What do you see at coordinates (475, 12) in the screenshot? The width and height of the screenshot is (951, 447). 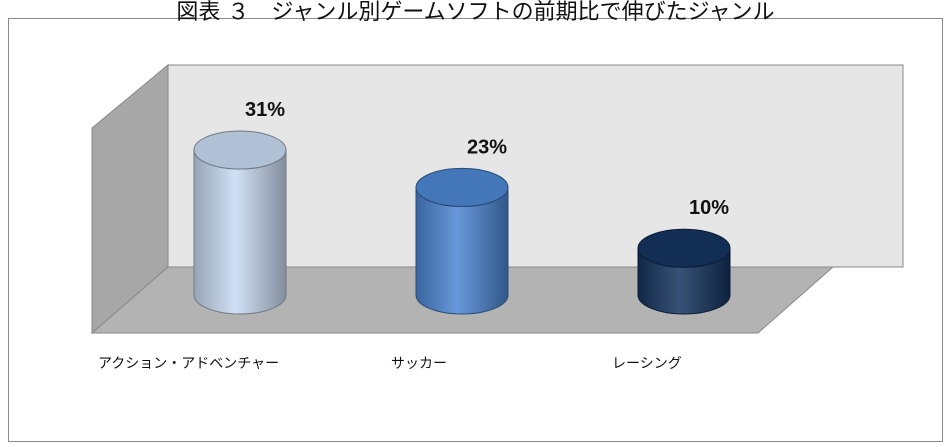 I see `chart-caption: 図表 ３ ジャンル別ゲームソフトの前期比で伸びたジャンル` at bounding box center [475, 12].